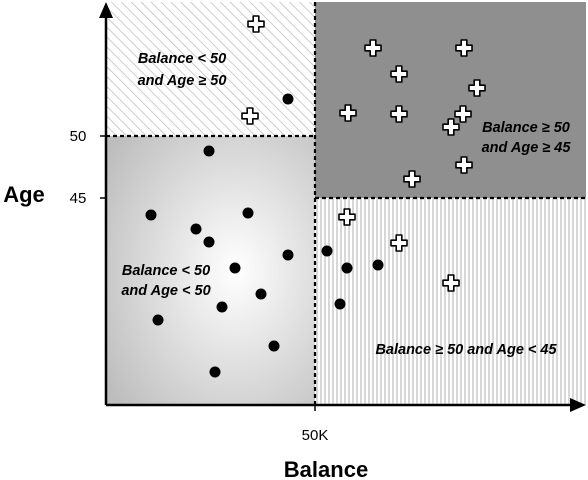 The image size is (588, 480). What do you see at coordinates (527, 148) in the screenshot?
I see `region-label-top-right-line2: and Age ≥ 45` at bounding box center [527, 148].